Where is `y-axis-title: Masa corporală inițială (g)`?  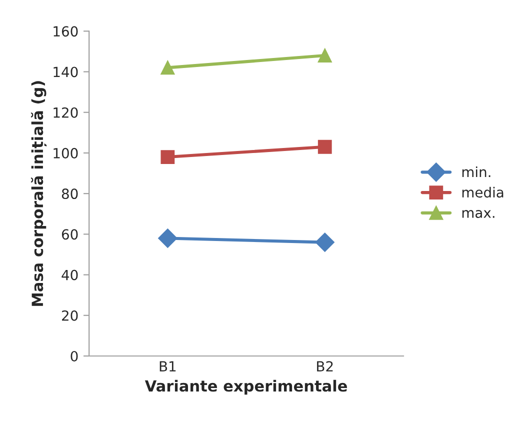 y-axis-title: Masa corporală inițială (g) is located at coordinates (38, 193).